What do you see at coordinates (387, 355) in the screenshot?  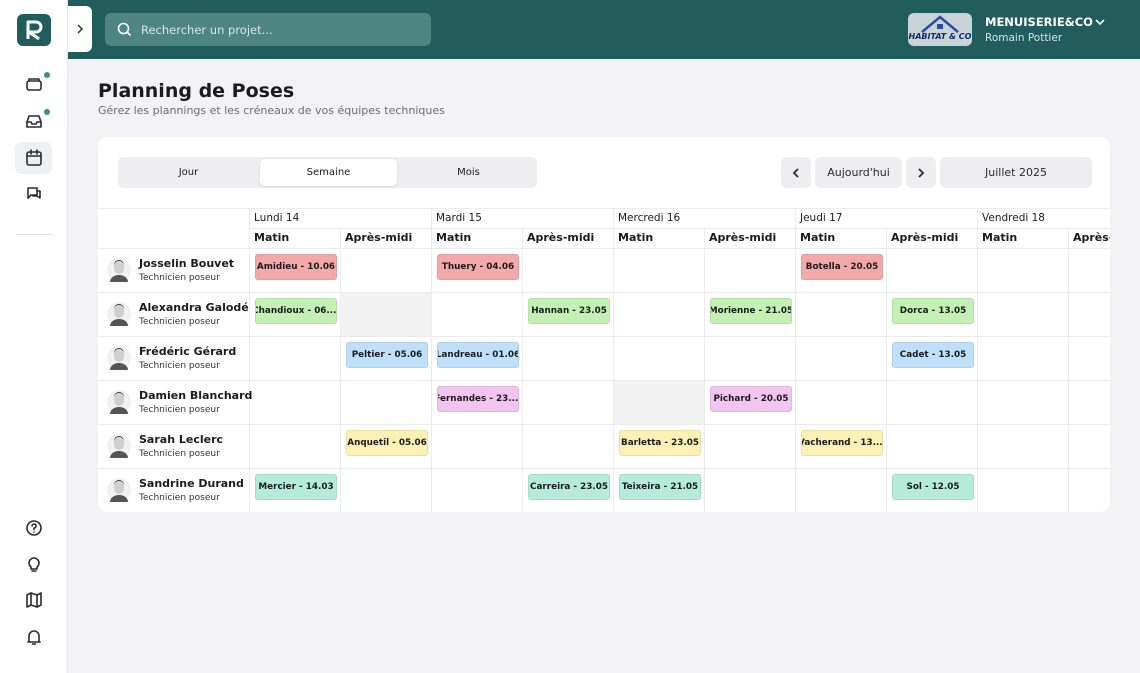 I see `appointment: Peltier - 05.06` at bounding box center [387, 355].